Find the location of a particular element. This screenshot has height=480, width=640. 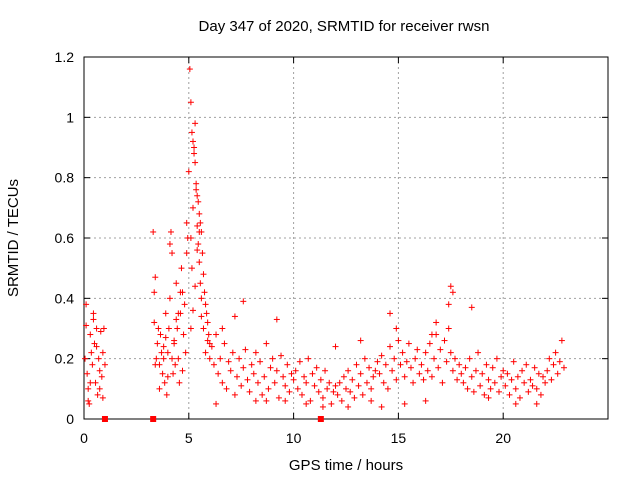

y-tick-label: 0 is located at coordinates (70, 419).